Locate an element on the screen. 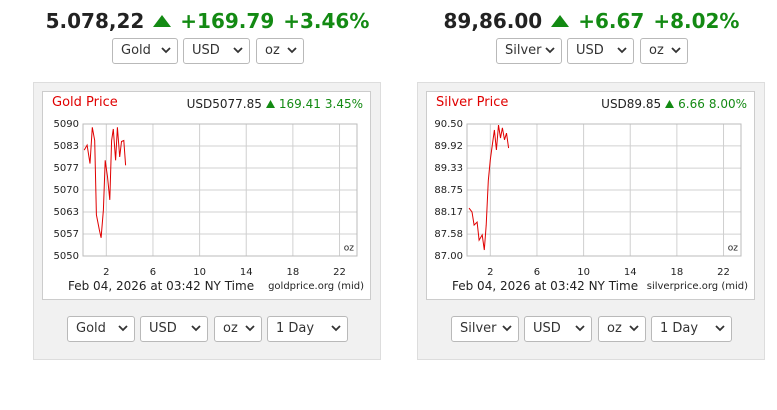 The height and width of the screenshot is (410, 777). change: +169.79 is located at coordinates (227, 21).